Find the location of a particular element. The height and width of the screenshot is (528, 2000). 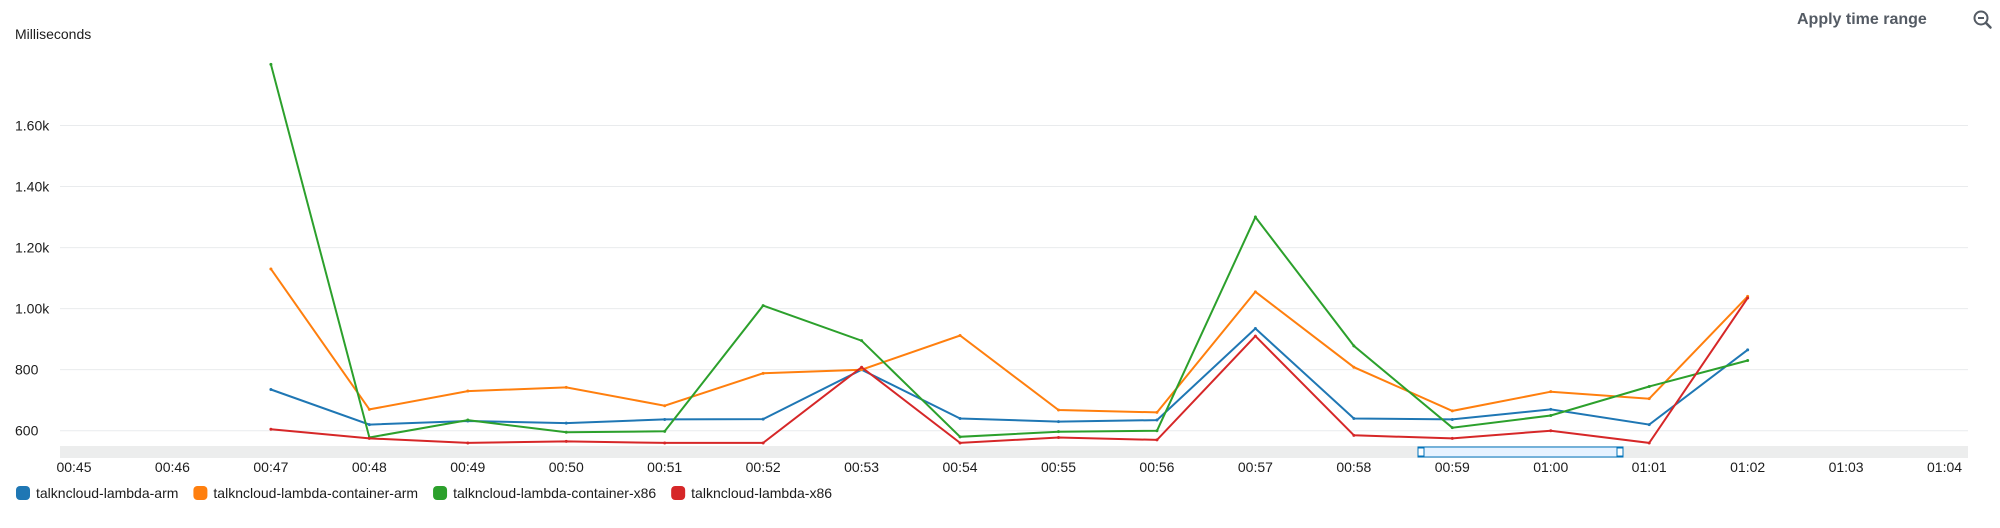

x-tick-label: 00:47 is located at coordinates (270, 467).